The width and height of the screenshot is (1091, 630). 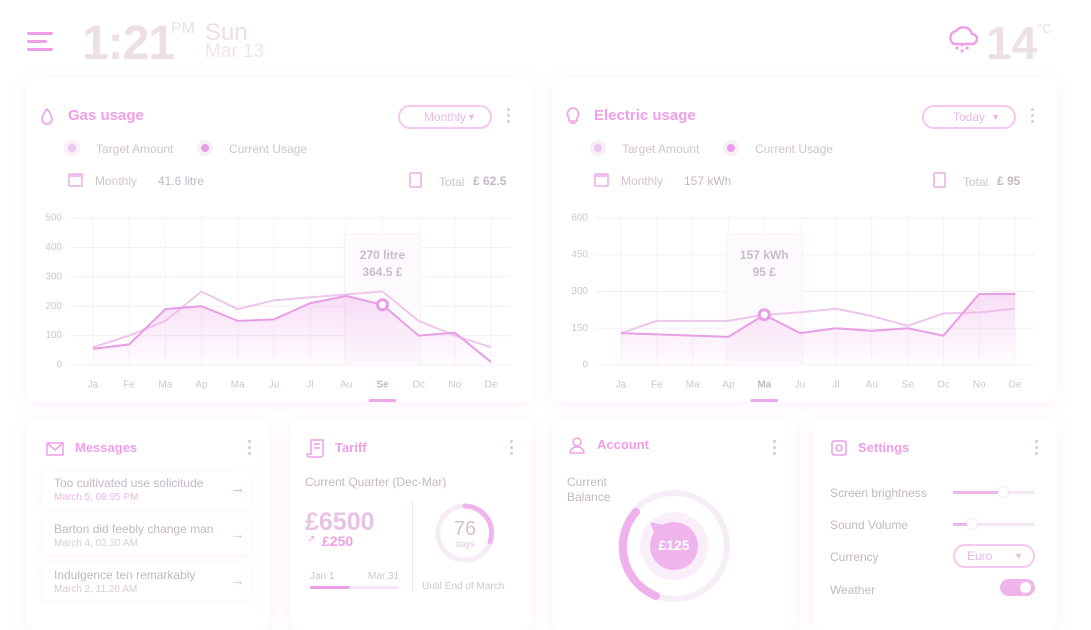 I want to click on temperature-unit: °C, so click(x=1044, y=28).